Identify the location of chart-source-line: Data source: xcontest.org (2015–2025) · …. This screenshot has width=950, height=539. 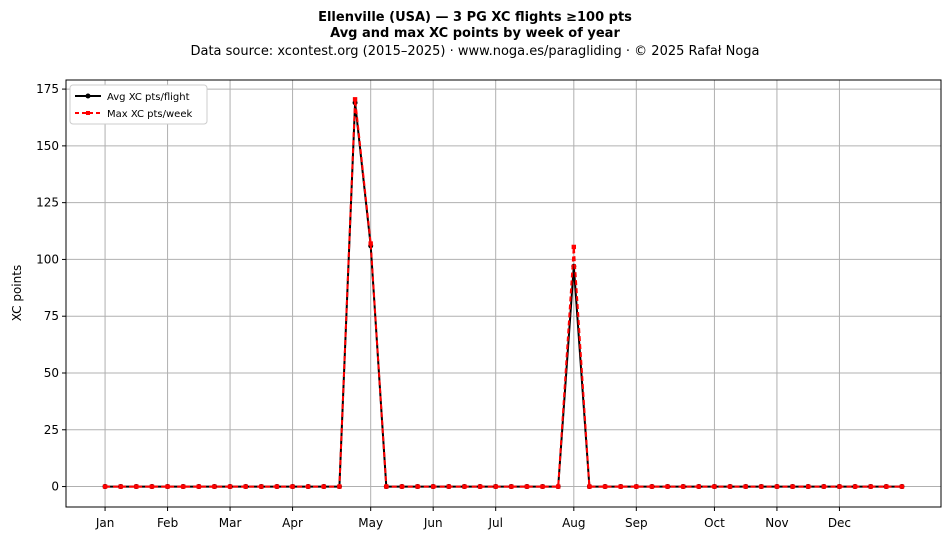
(474, 51).